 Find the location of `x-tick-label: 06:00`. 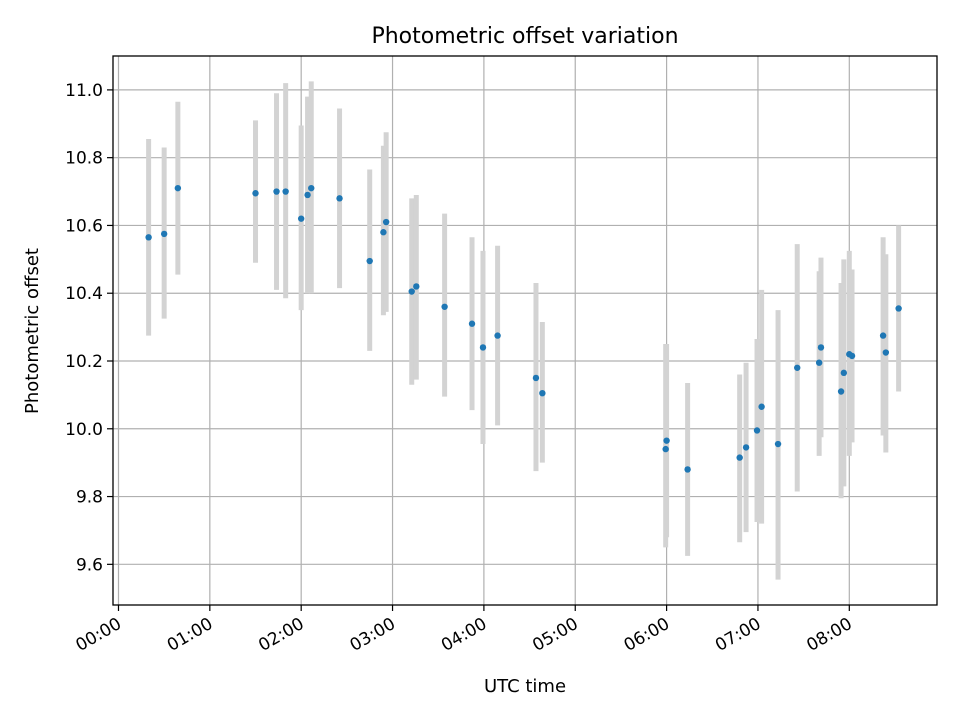

x-tick-label: 06:00 is located at coordinates (647, 635).